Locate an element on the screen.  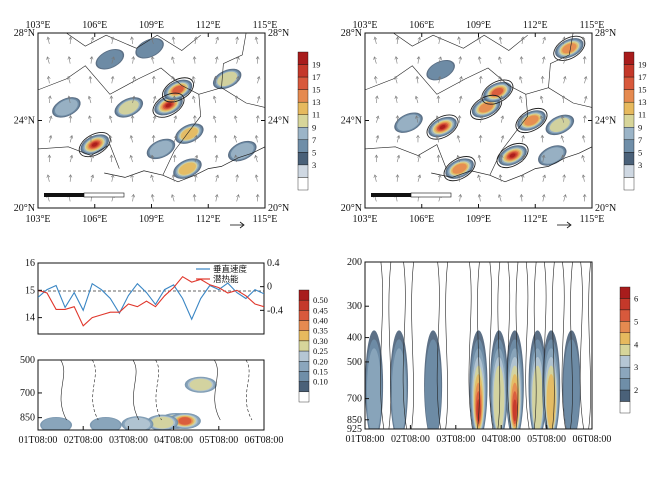
colorbar-b-tick: 17 is located at coordinates (642, 77).